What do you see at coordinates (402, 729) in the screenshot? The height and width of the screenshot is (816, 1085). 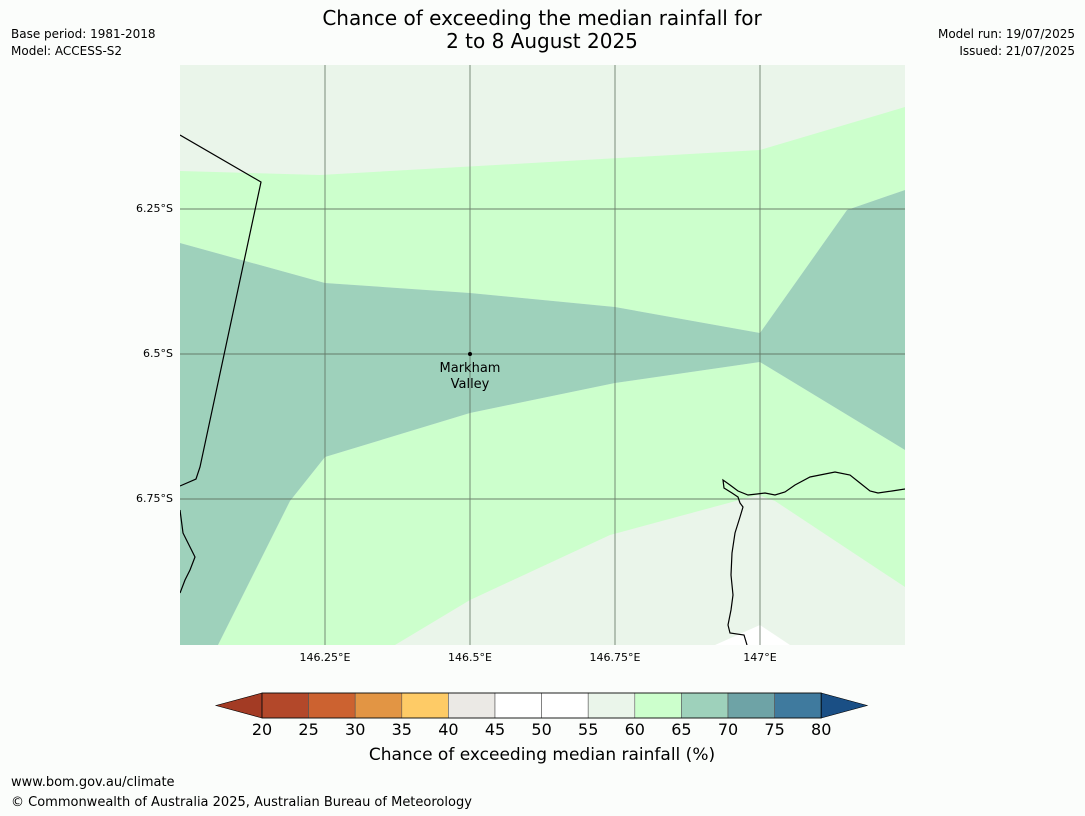 I see `colorbar-tick-label: 35` at bounding box center [402, 729].